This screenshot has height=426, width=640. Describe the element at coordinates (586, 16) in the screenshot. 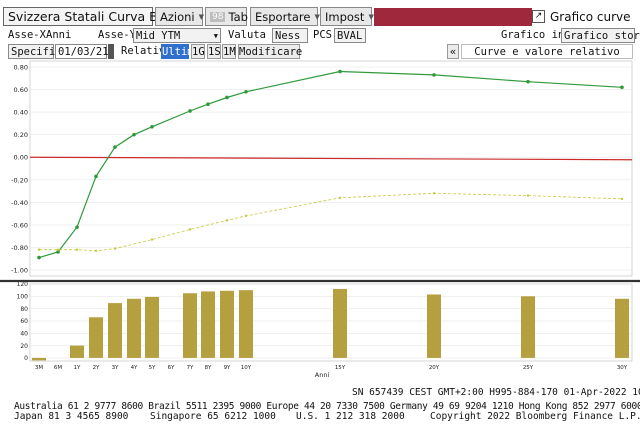

I see `grafico-curve-button: ↗ Grafico curve` at that location.